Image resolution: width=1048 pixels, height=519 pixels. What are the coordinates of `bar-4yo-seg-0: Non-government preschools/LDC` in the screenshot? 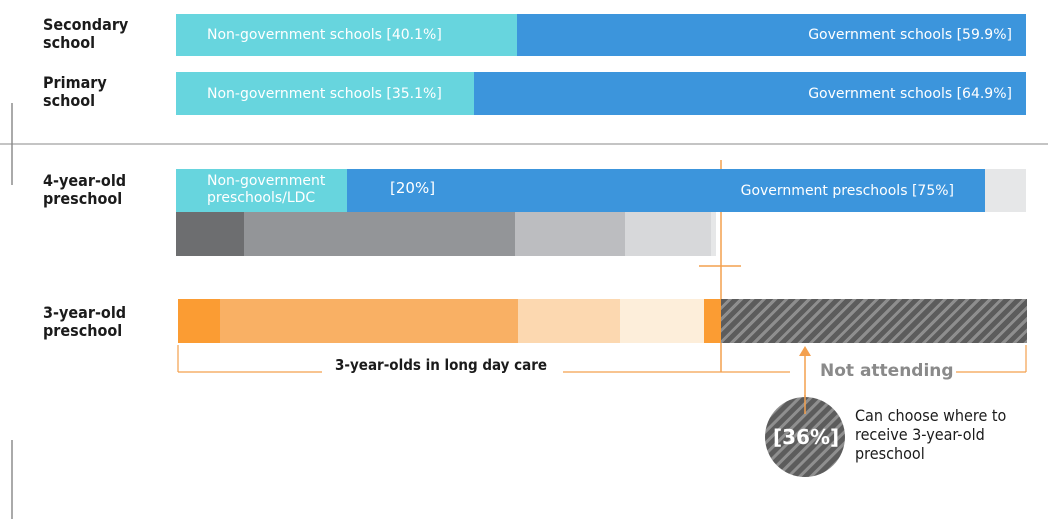 It's located at (261, 190).